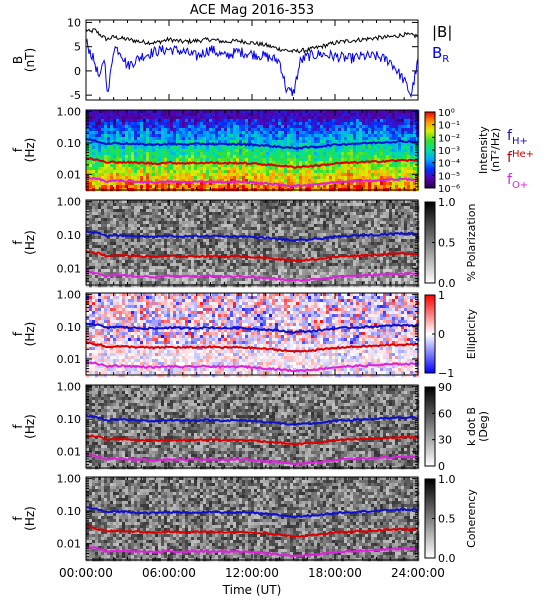  I want to click on series-line-b-r, so click(252, 68).